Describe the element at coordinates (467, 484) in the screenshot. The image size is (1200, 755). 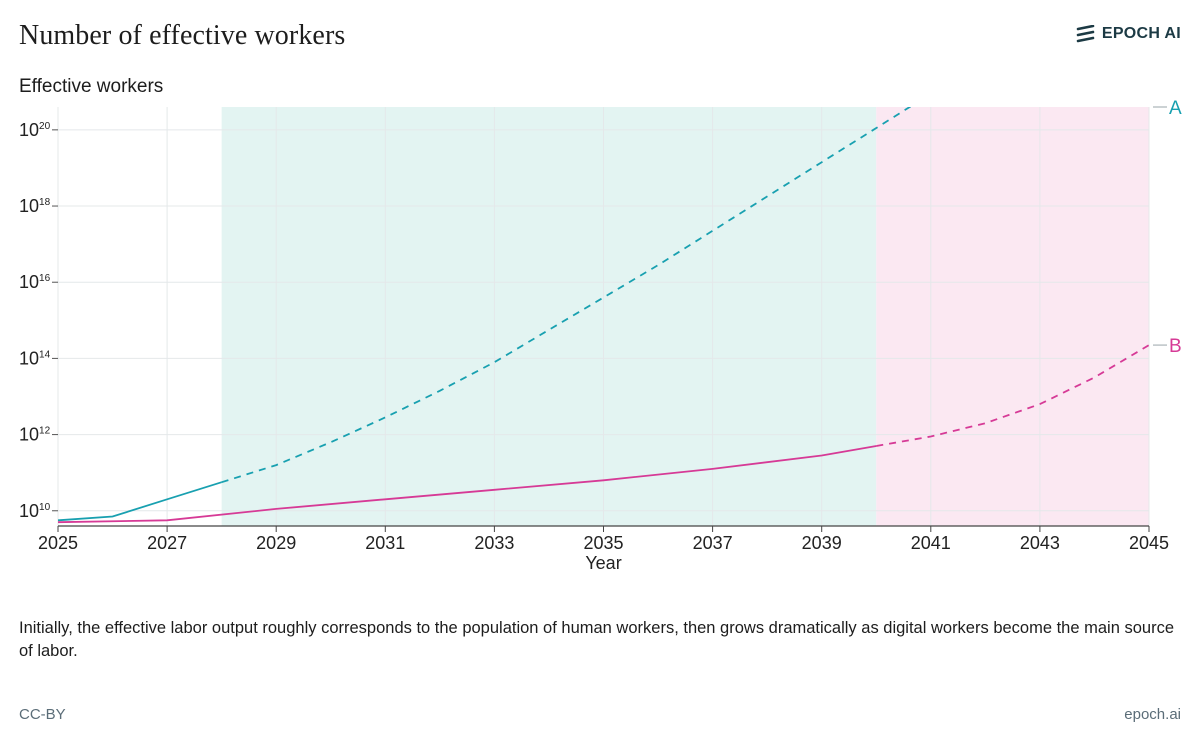
I see `series-b-solid-line` at that location.